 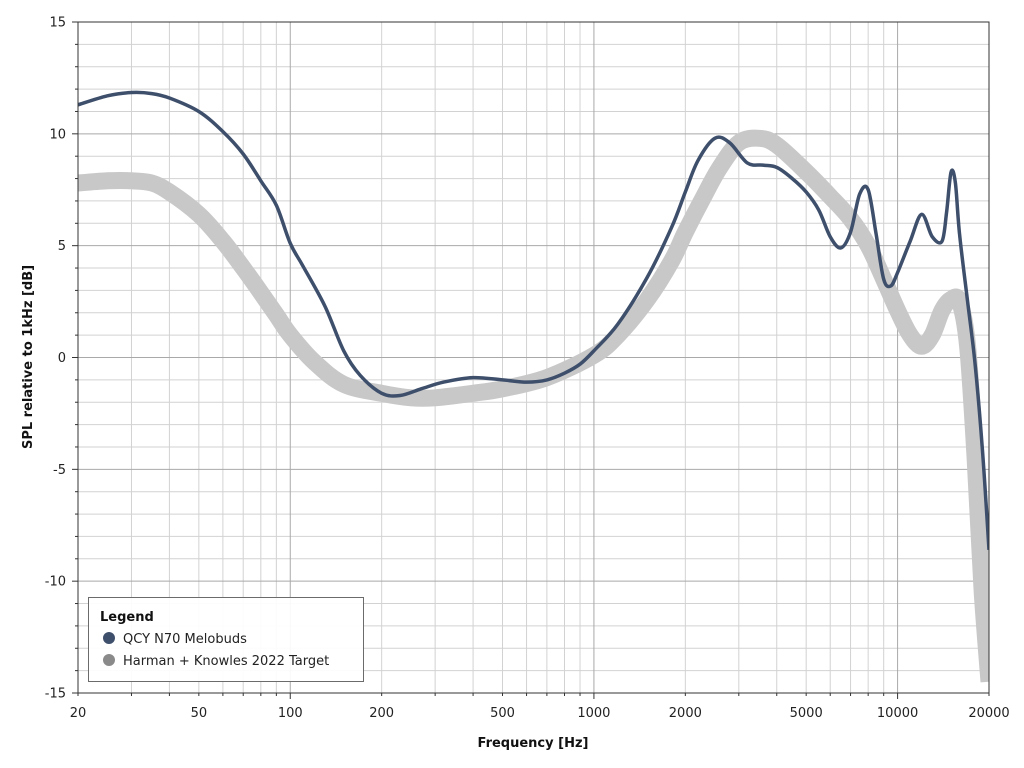 I want to click on x-tick-label: 200, so click(x=381, y=713).